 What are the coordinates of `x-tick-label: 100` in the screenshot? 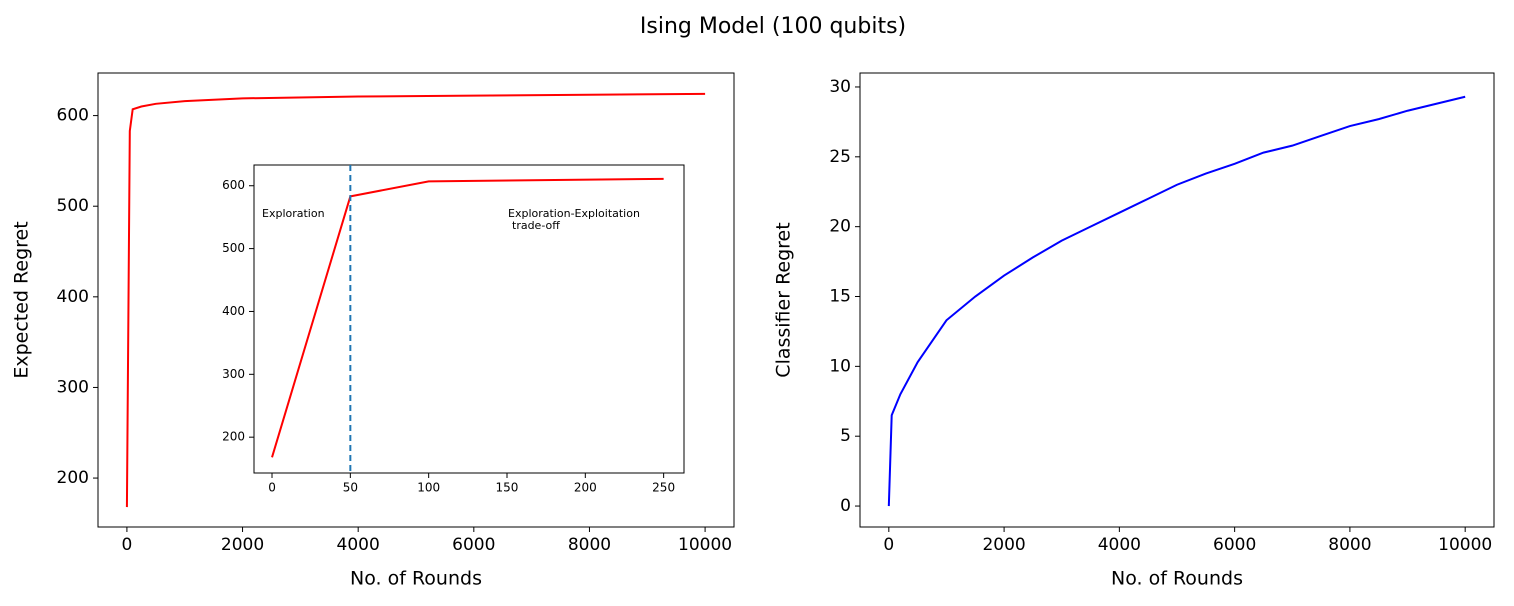 It's located at (428, 488).